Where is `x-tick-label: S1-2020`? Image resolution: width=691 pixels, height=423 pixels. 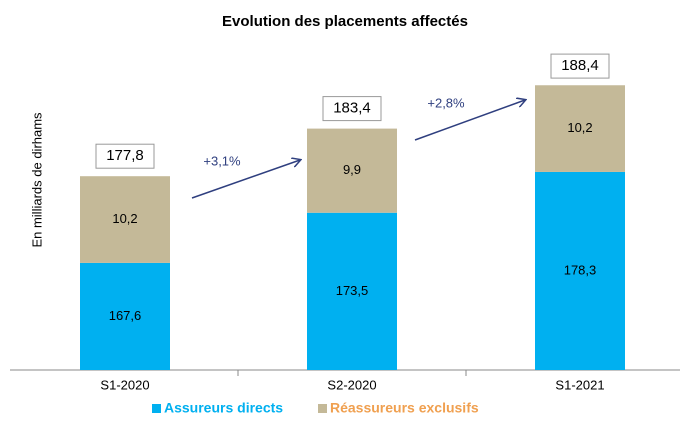 x-tick-label: S1-2020 is located at coordinates (124, 384).